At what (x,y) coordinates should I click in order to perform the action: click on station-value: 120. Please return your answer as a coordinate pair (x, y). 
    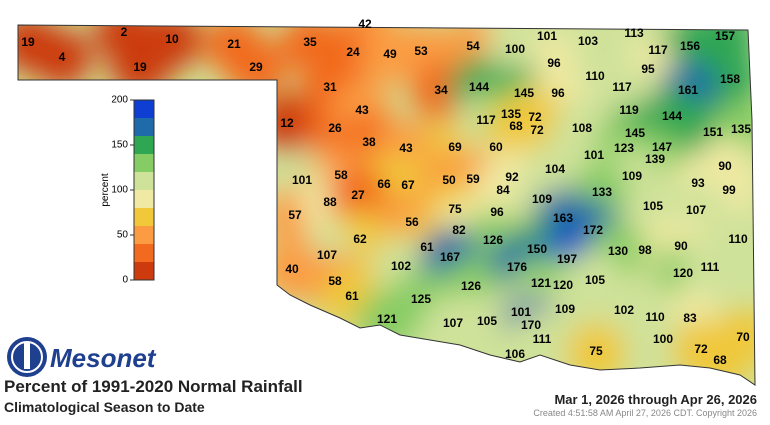
    Looking at the image, I should click on (683, 273).